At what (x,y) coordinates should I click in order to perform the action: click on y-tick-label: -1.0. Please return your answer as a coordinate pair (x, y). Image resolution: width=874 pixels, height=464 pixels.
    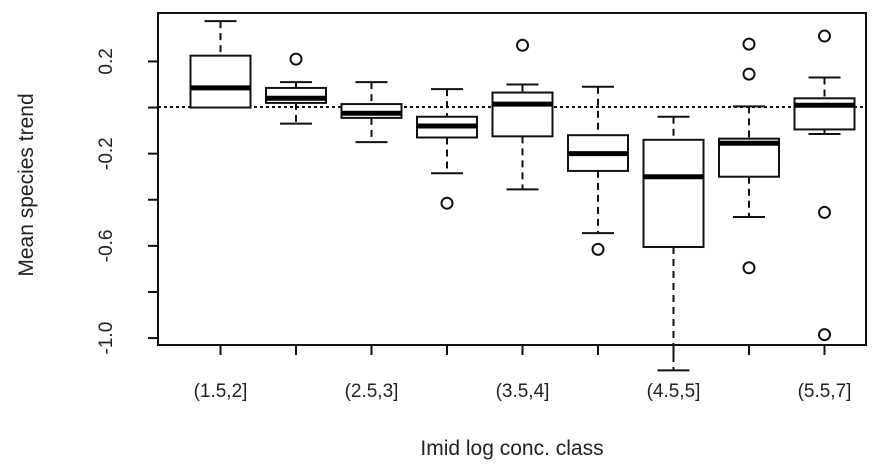
    Looking at the image, I should click on (106, 338).